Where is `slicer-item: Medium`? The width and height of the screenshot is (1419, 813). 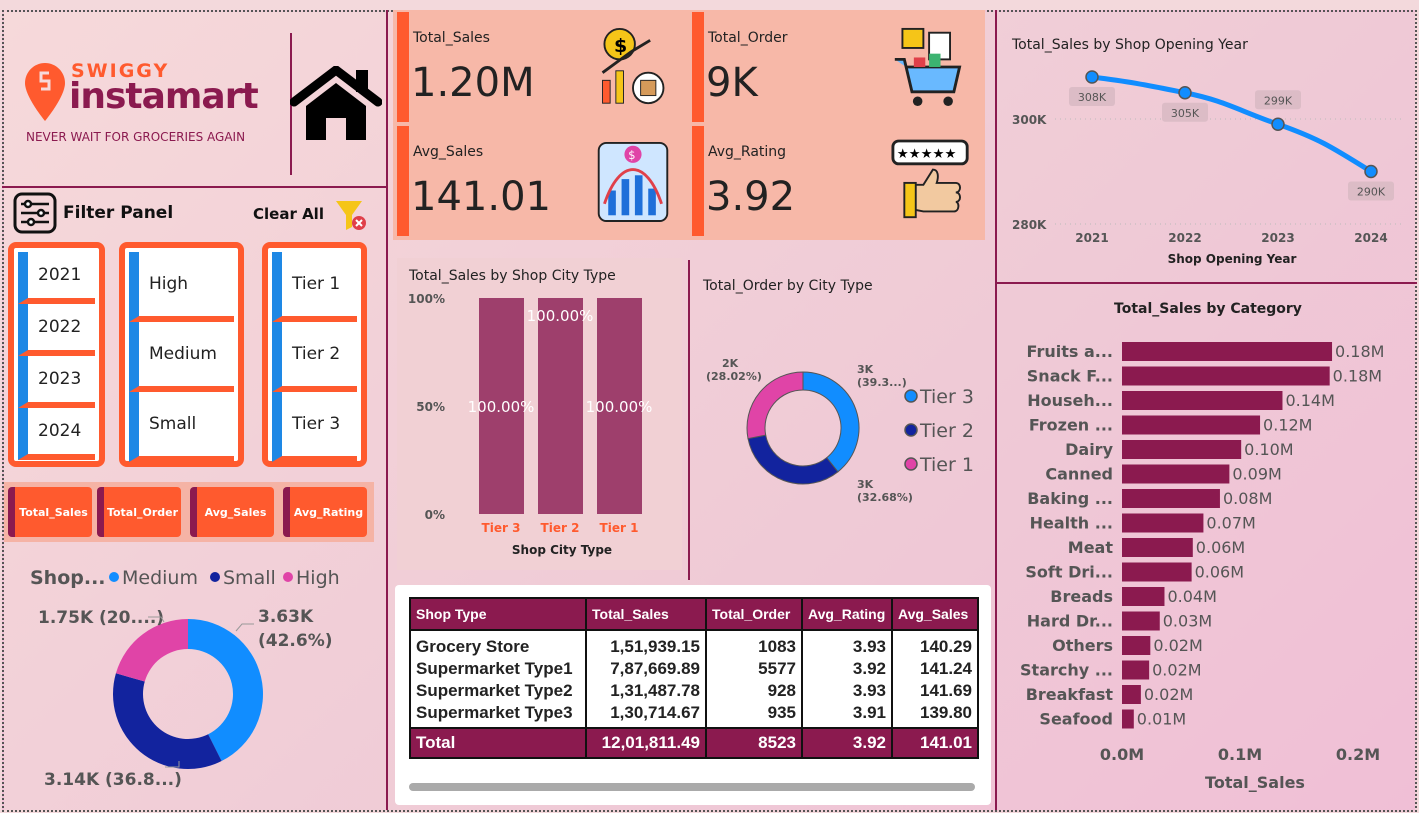 slicer-item: Medium is located at coordinates (181, 357).